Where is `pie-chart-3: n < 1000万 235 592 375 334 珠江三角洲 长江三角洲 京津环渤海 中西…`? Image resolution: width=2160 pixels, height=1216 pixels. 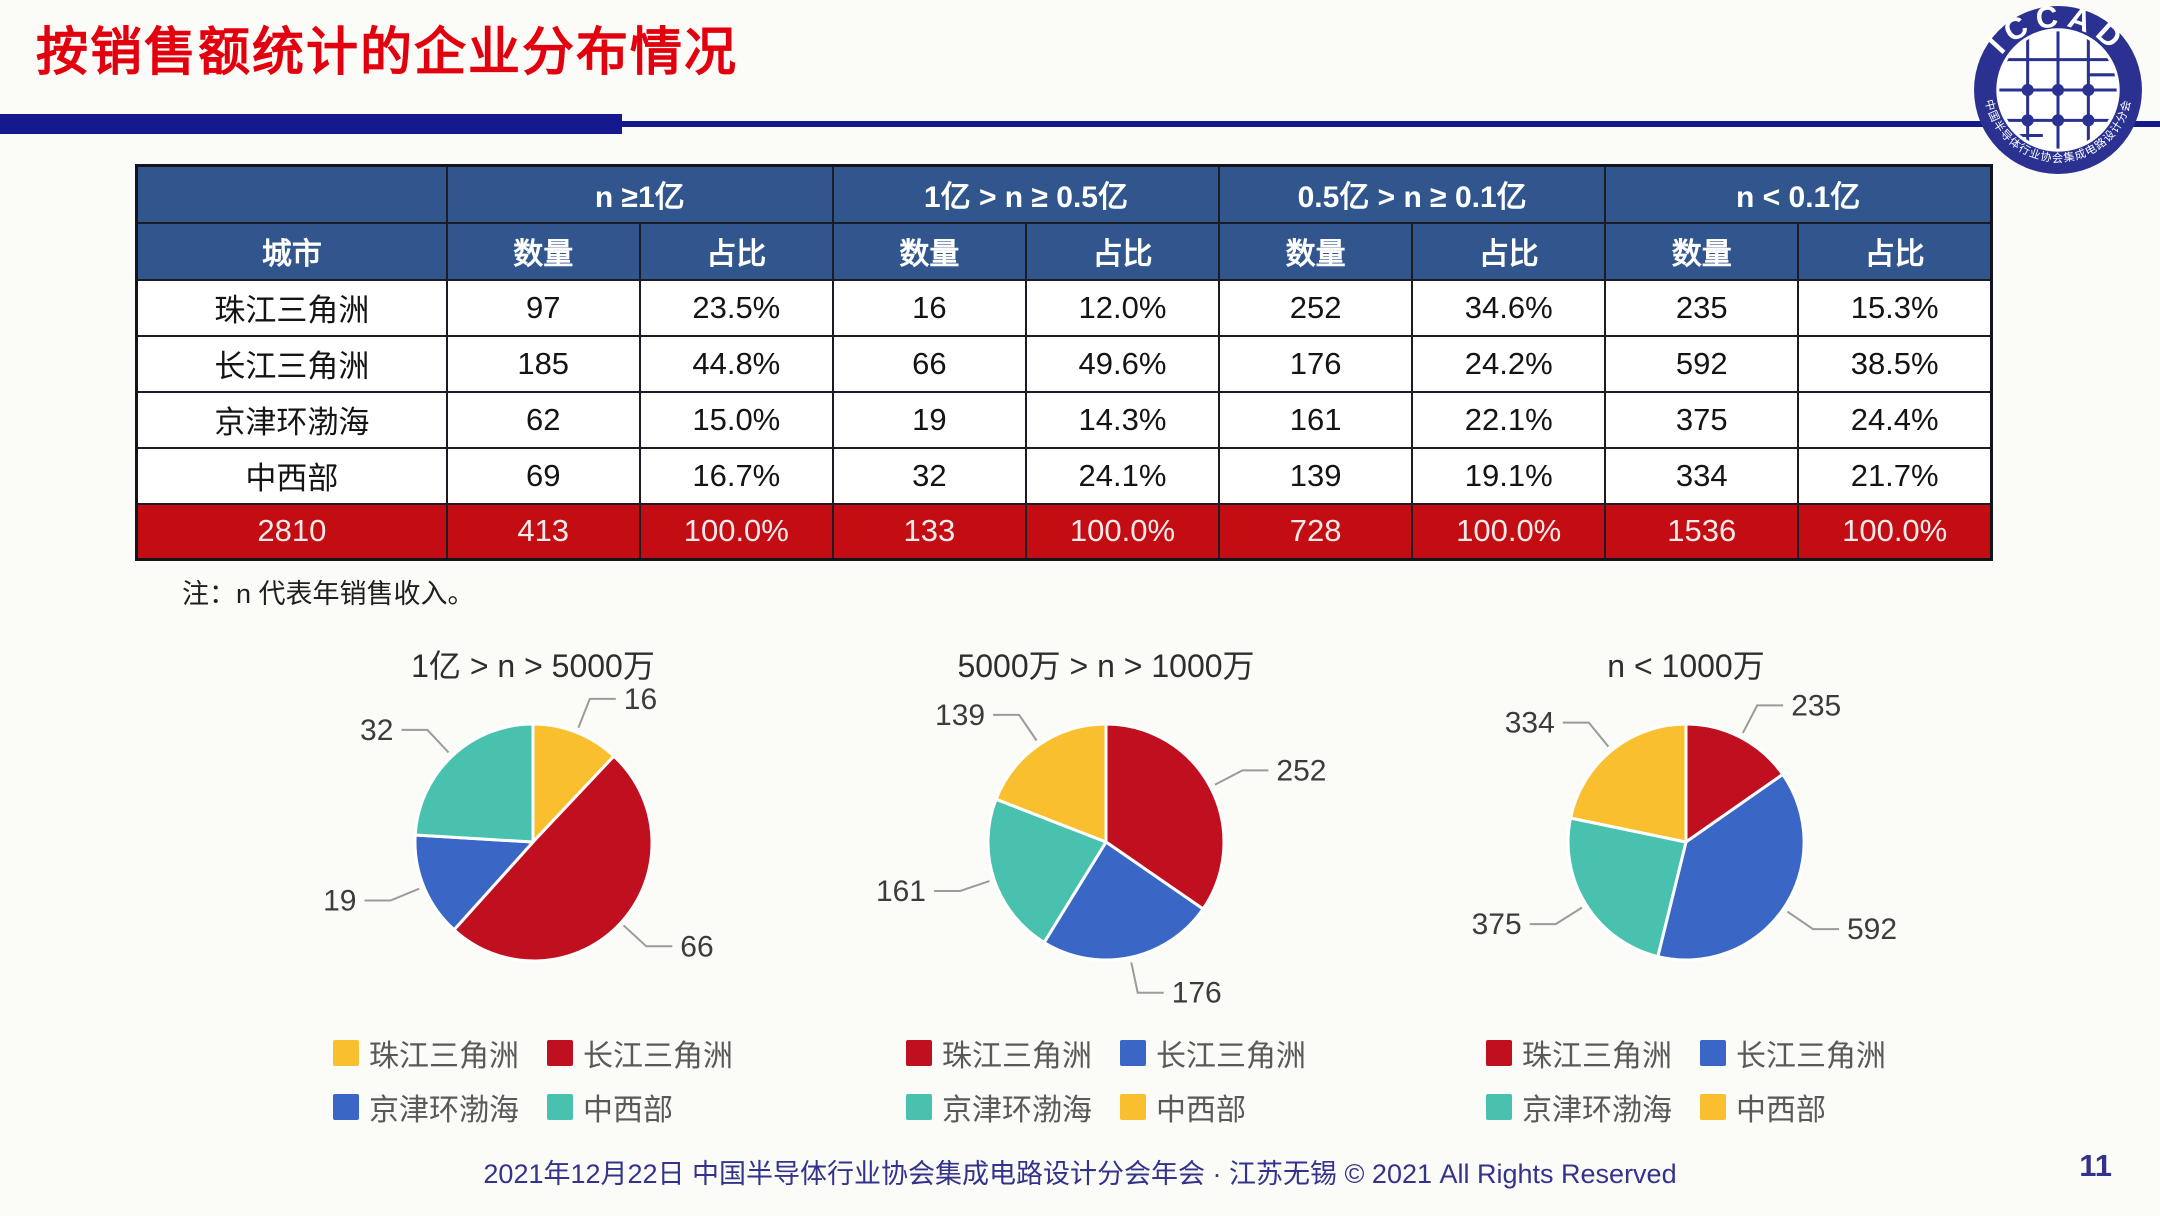 pie-chart-3: n < 1000万 235 592 375 334 珠江三角洲 长江三角洲 京津环渤海 中西… is located at coordinates (1686, 887).